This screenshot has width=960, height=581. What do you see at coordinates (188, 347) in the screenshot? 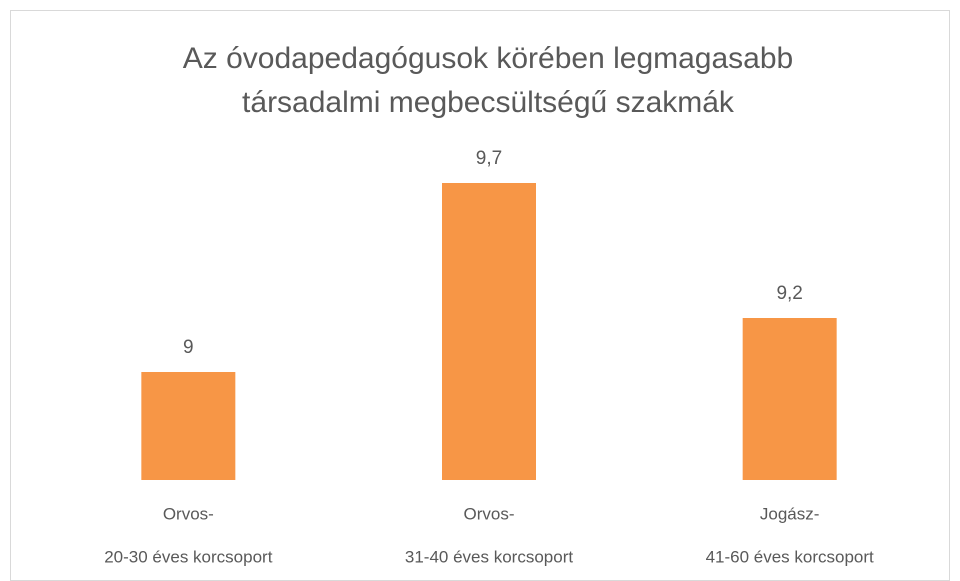
I see `data-label: 9` at bounding box center [188, 347].